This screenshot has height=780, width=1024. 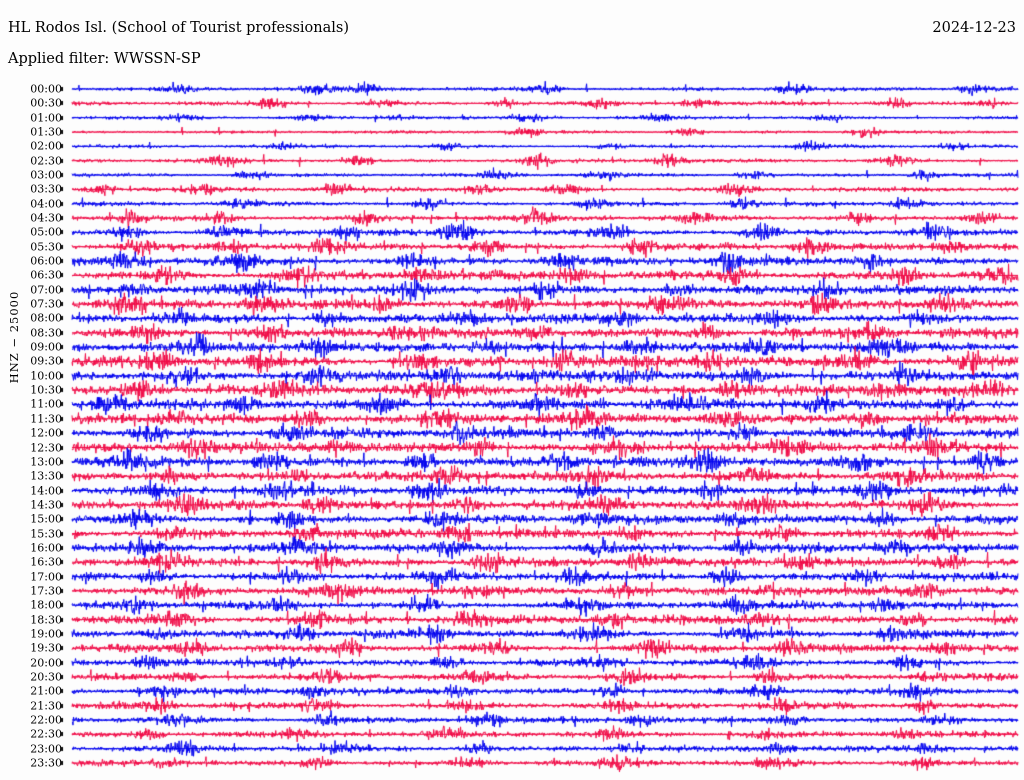 I want to click on time-axis-label: 02:00, so click(x=46, y=146).